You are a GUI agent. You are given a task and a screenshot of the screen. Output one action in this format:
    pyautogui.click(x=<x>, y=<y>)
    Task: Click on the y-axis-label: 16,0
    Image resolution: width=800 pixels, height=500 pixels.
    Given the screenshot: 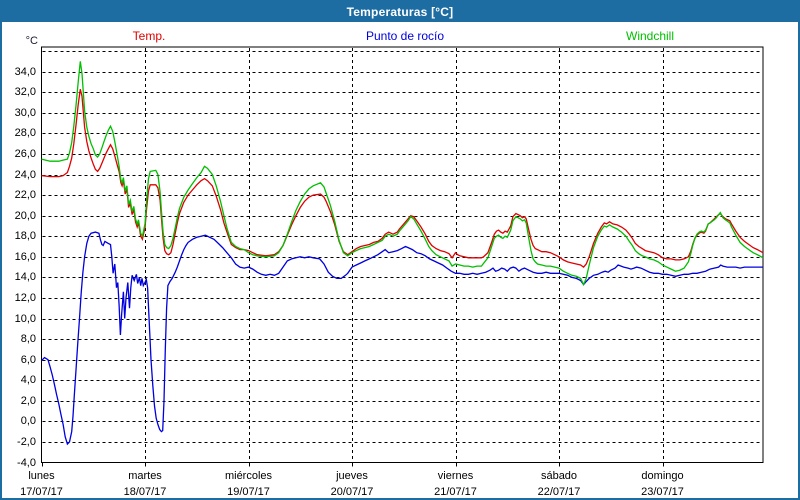 What is the action you would take?
    pyautogui.click(x=25, y=256)
    